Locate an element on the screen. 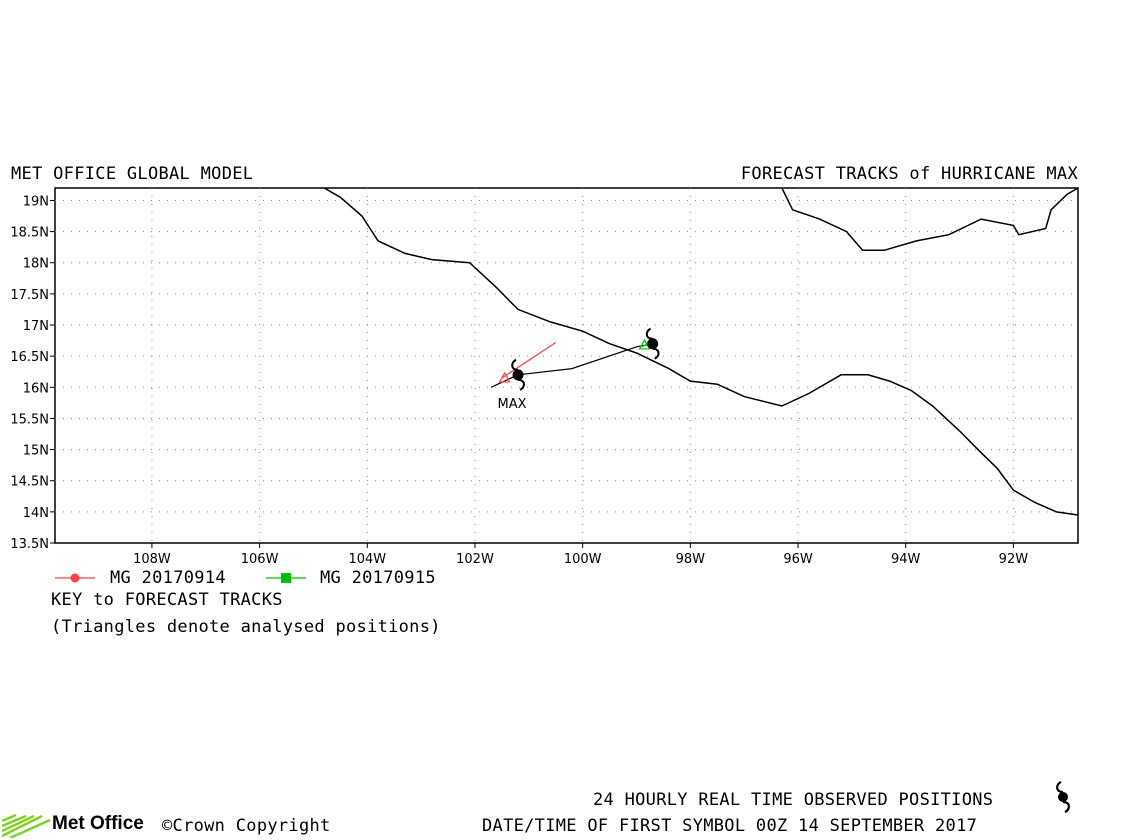 The height and width of the screenshot is (840, 1130). lat-tick-label: 18.5N is located at coordinates (29, 233).